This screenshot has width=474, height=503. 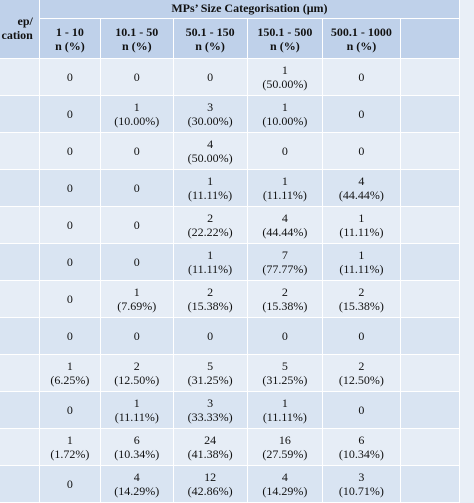 I want to click on table-cell: 12 (42.86%), so click(x=210, y=484).